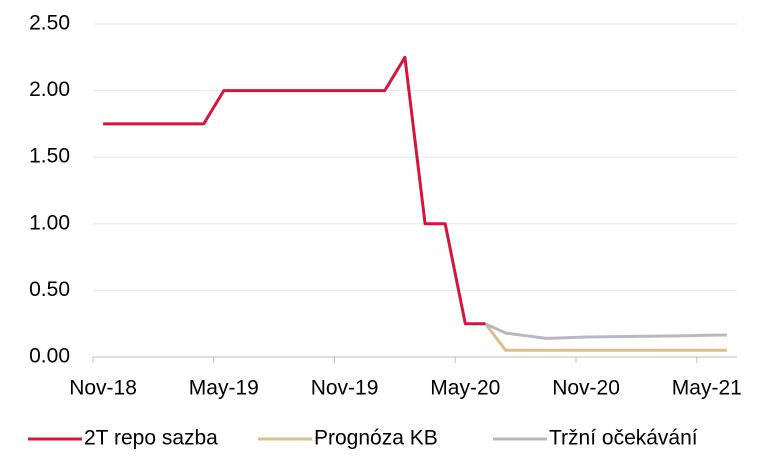 The width and height of the screenshot is (766, 456). What do you see at coordinates (345, 388) in the screenshot?
I see `x-tick-label: Nov-19` at bounding box center [345, 388].